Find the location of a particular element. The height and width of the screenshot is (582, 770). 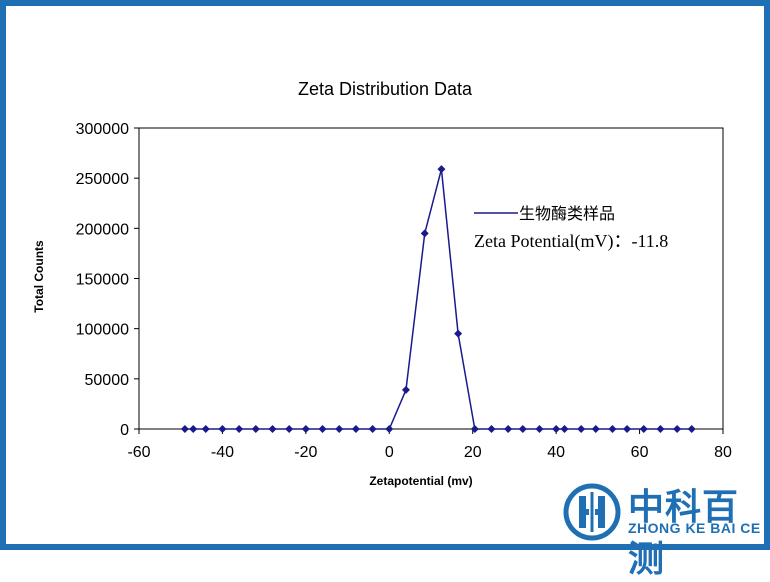

logo-icon is located at coordinates (592, 512).